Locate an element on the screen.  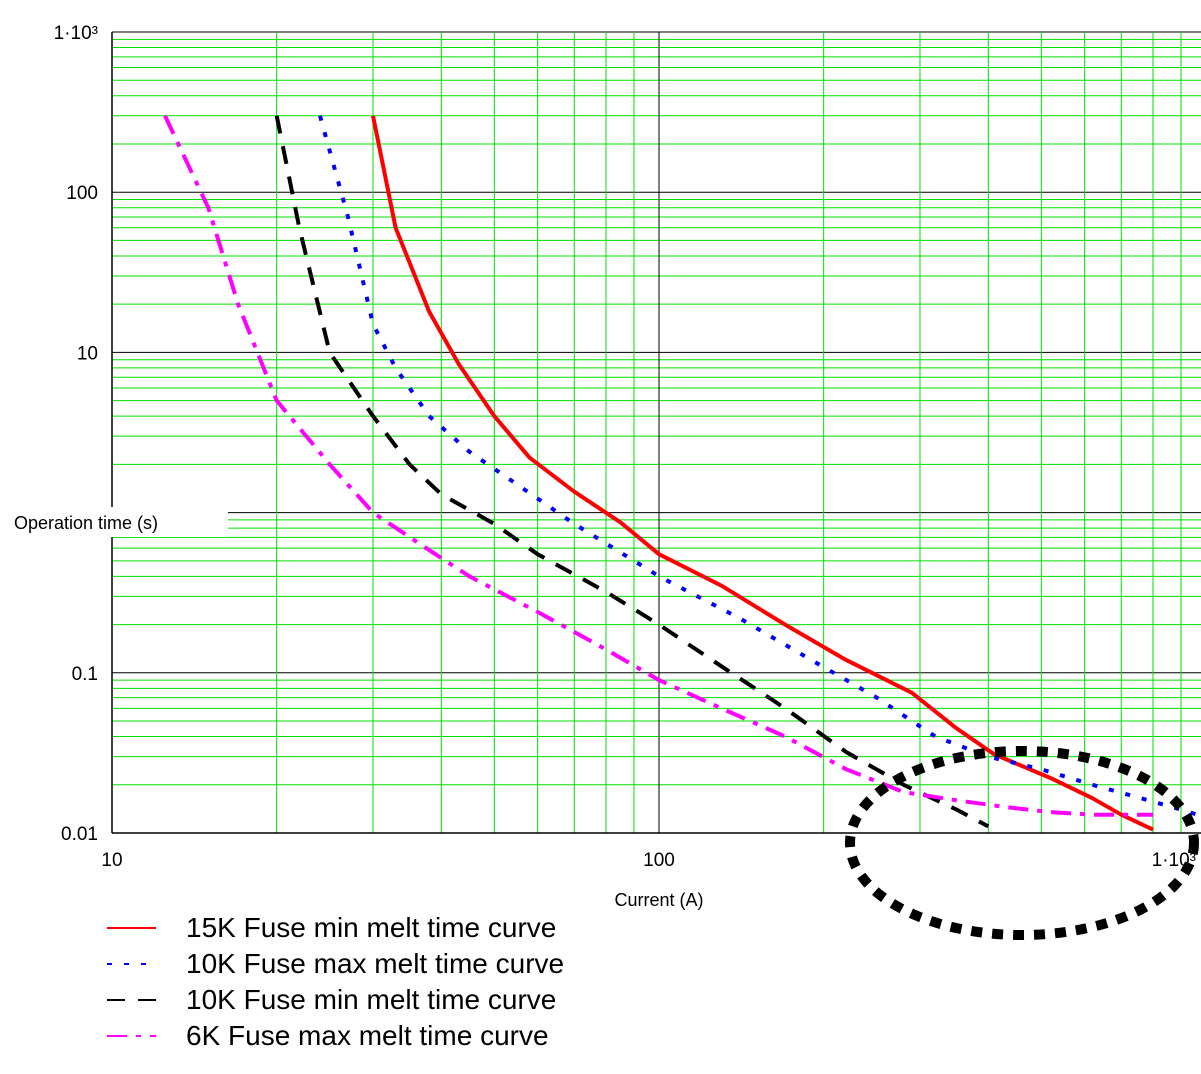
x-axis-label: Current (A) is located at coordinates (658, 900).